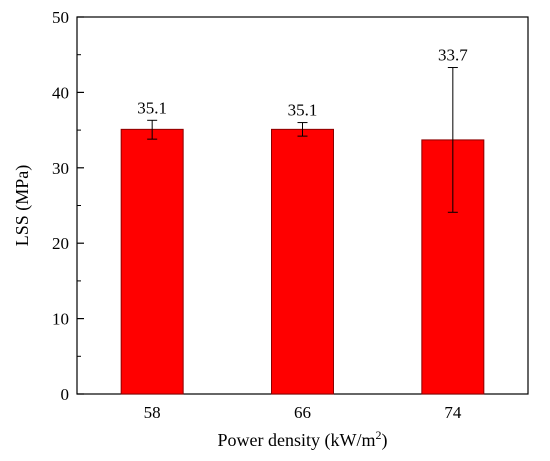  I want to click on y-tick-label: 20, so click(60, 243).